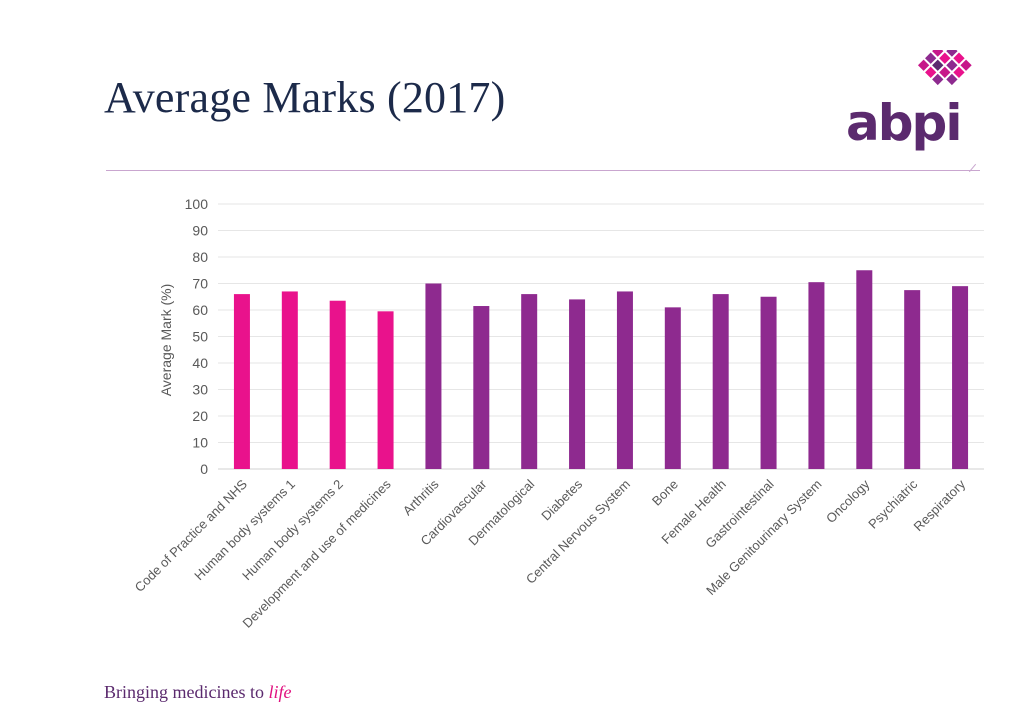 Image resolution: width=1024 pixels, height=724 pixels. What do you see at coordinates (166, 340) in the screenshot?
I see `y-axis-label: Average Mark (%)` at bounding box center [166, 340].